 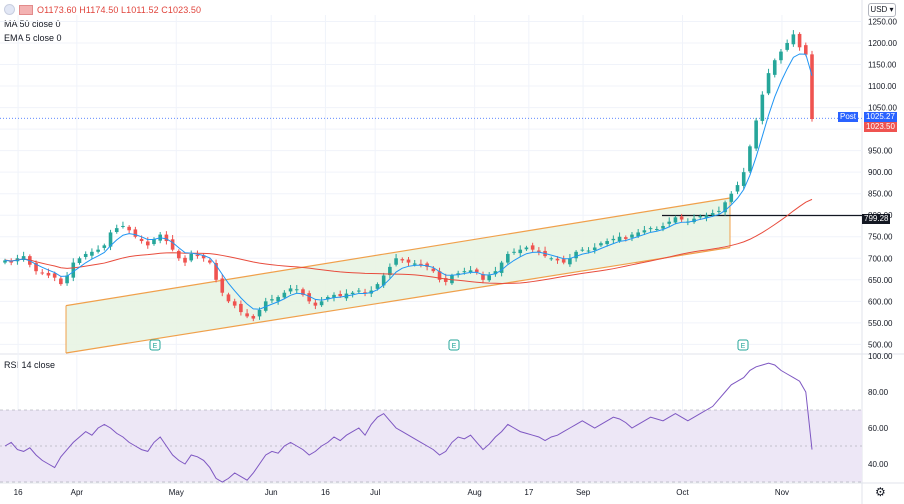 I want to click on rsi-tick-label: 60.00, so click(x=878, y=428).